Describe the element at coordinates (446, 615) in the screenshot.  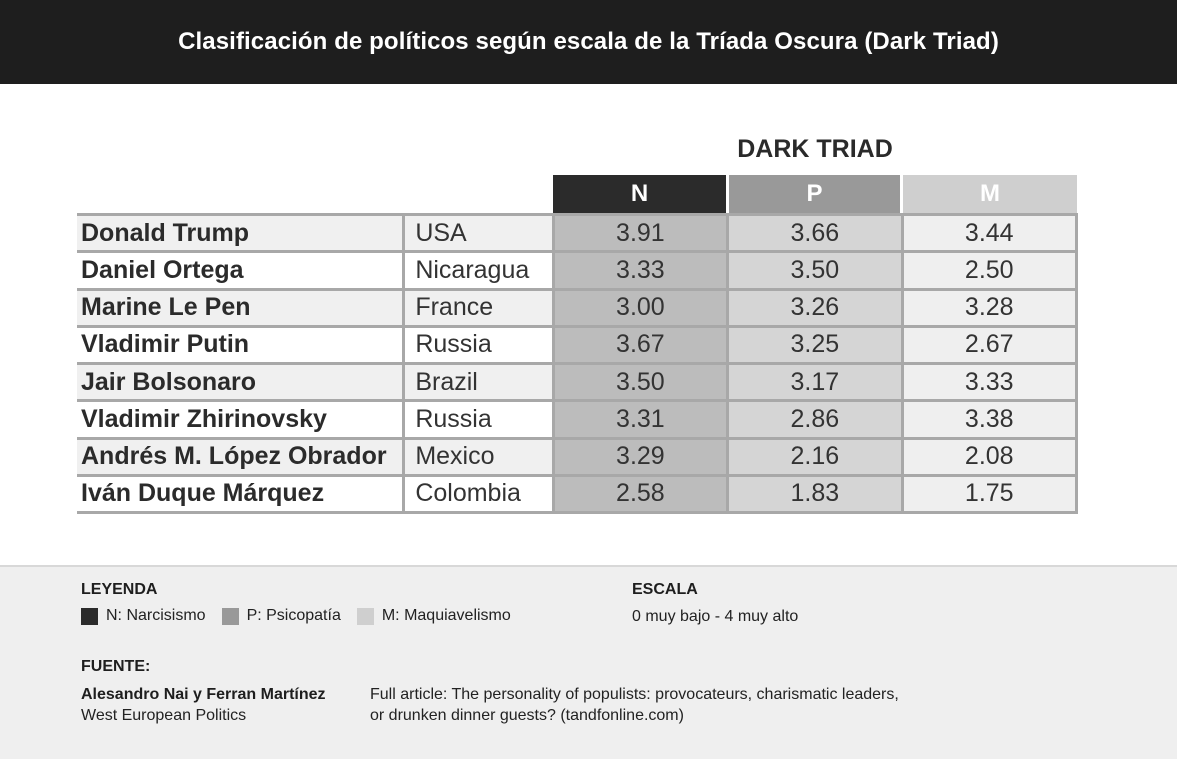
I see `legend-label-m: M: Maquiavelismo` at that location.